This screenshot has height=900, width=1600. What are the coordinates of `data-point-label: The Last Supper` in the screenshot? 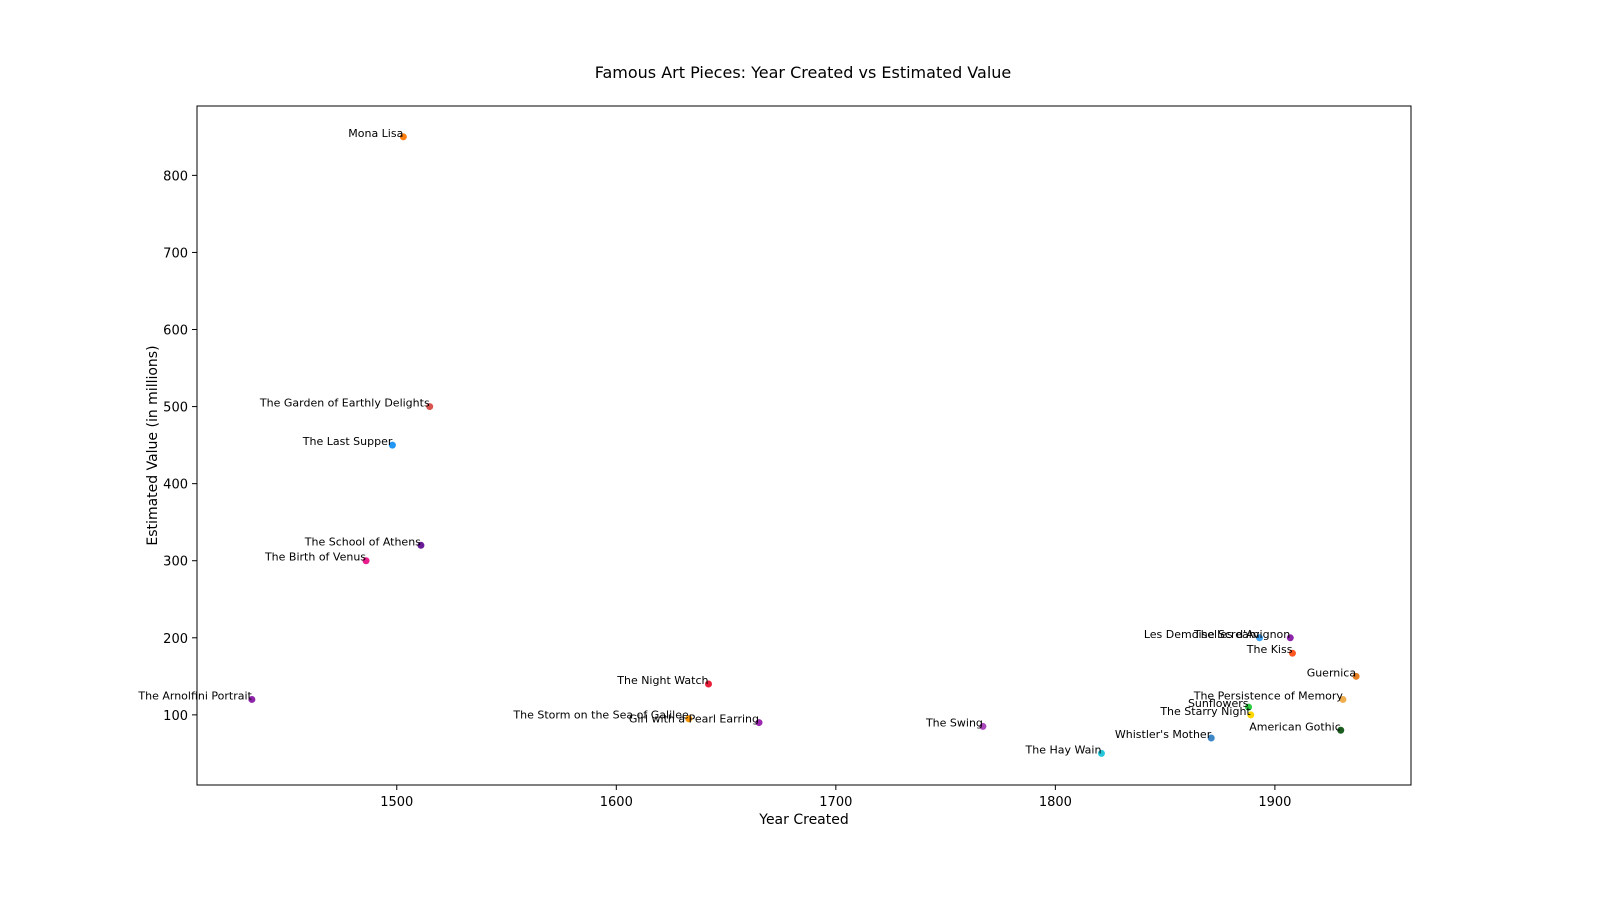 It's located at (347, 441).